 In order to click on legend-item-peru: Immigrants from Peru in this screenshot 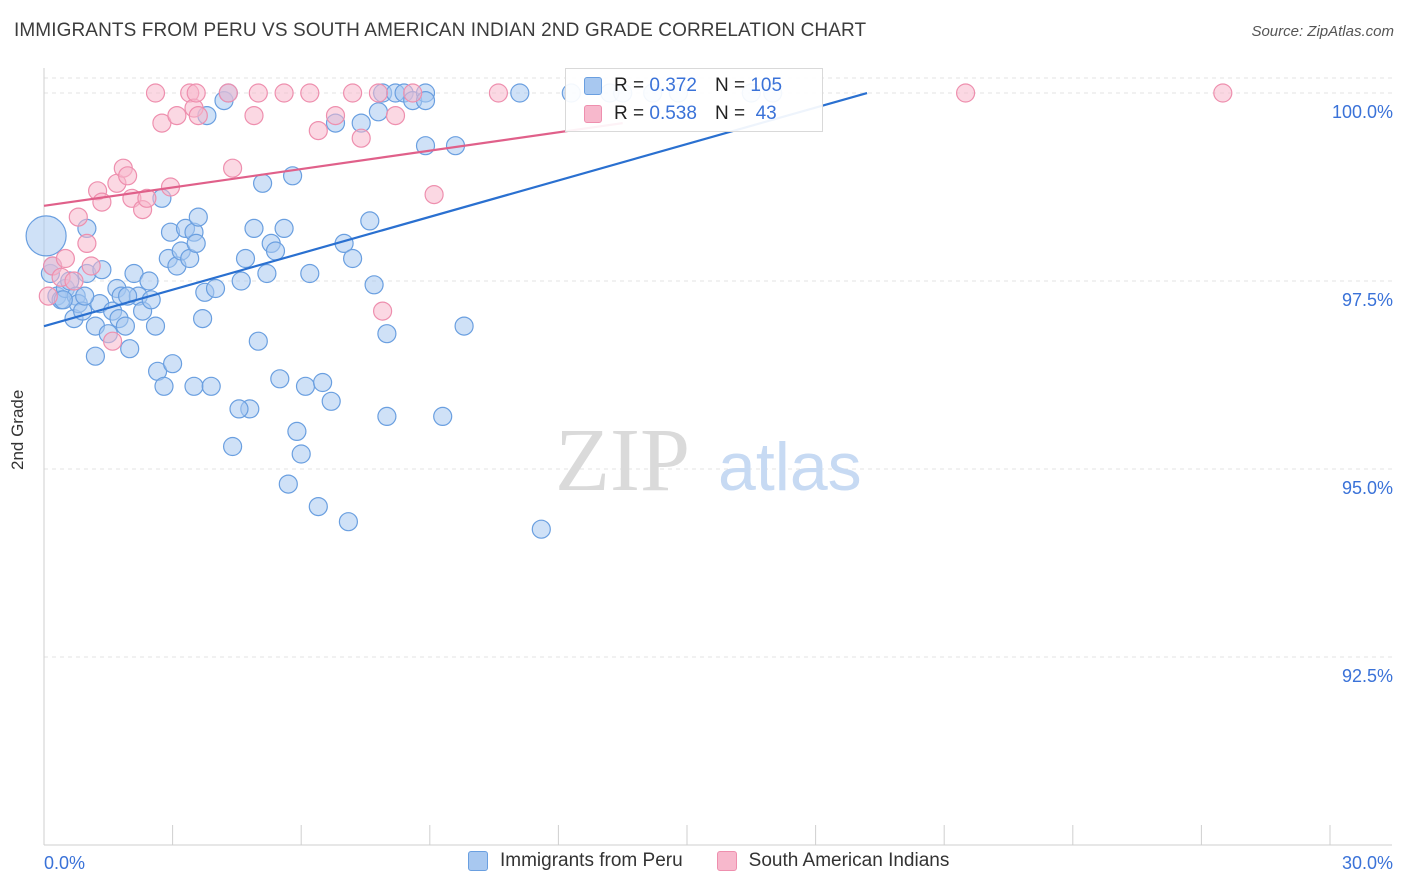, I will do `click(575, 861)`.